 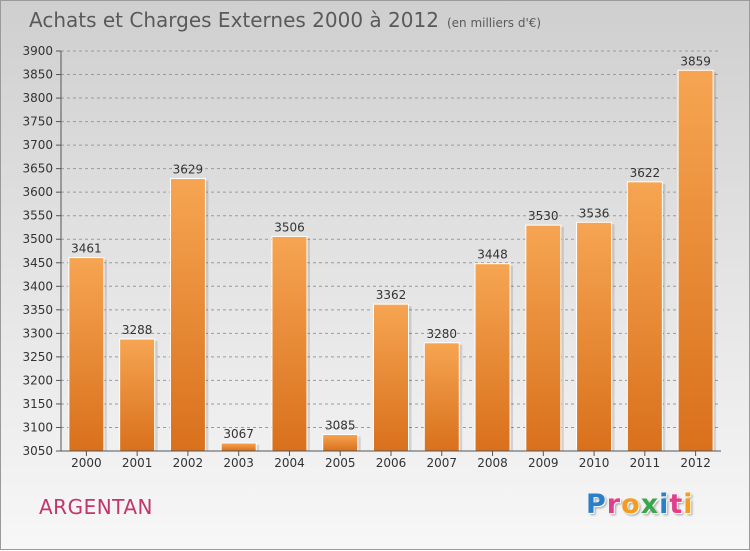 I want to click on y-tick-label: 3300, so click(x=37, y=333).